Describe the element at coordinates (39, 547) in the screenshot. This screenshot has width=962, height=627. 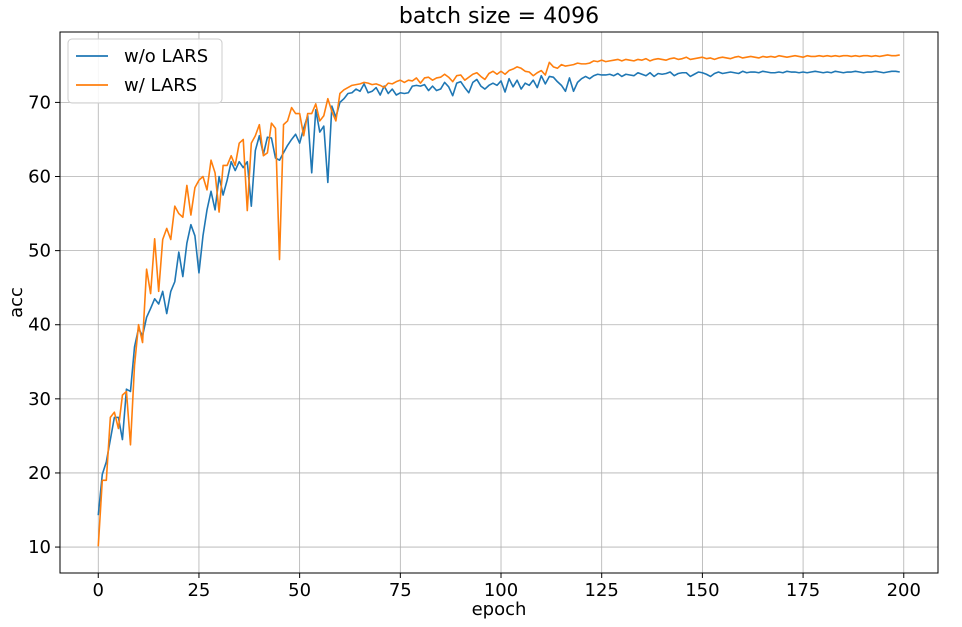
I see `y-tick-label: 10` at that location.